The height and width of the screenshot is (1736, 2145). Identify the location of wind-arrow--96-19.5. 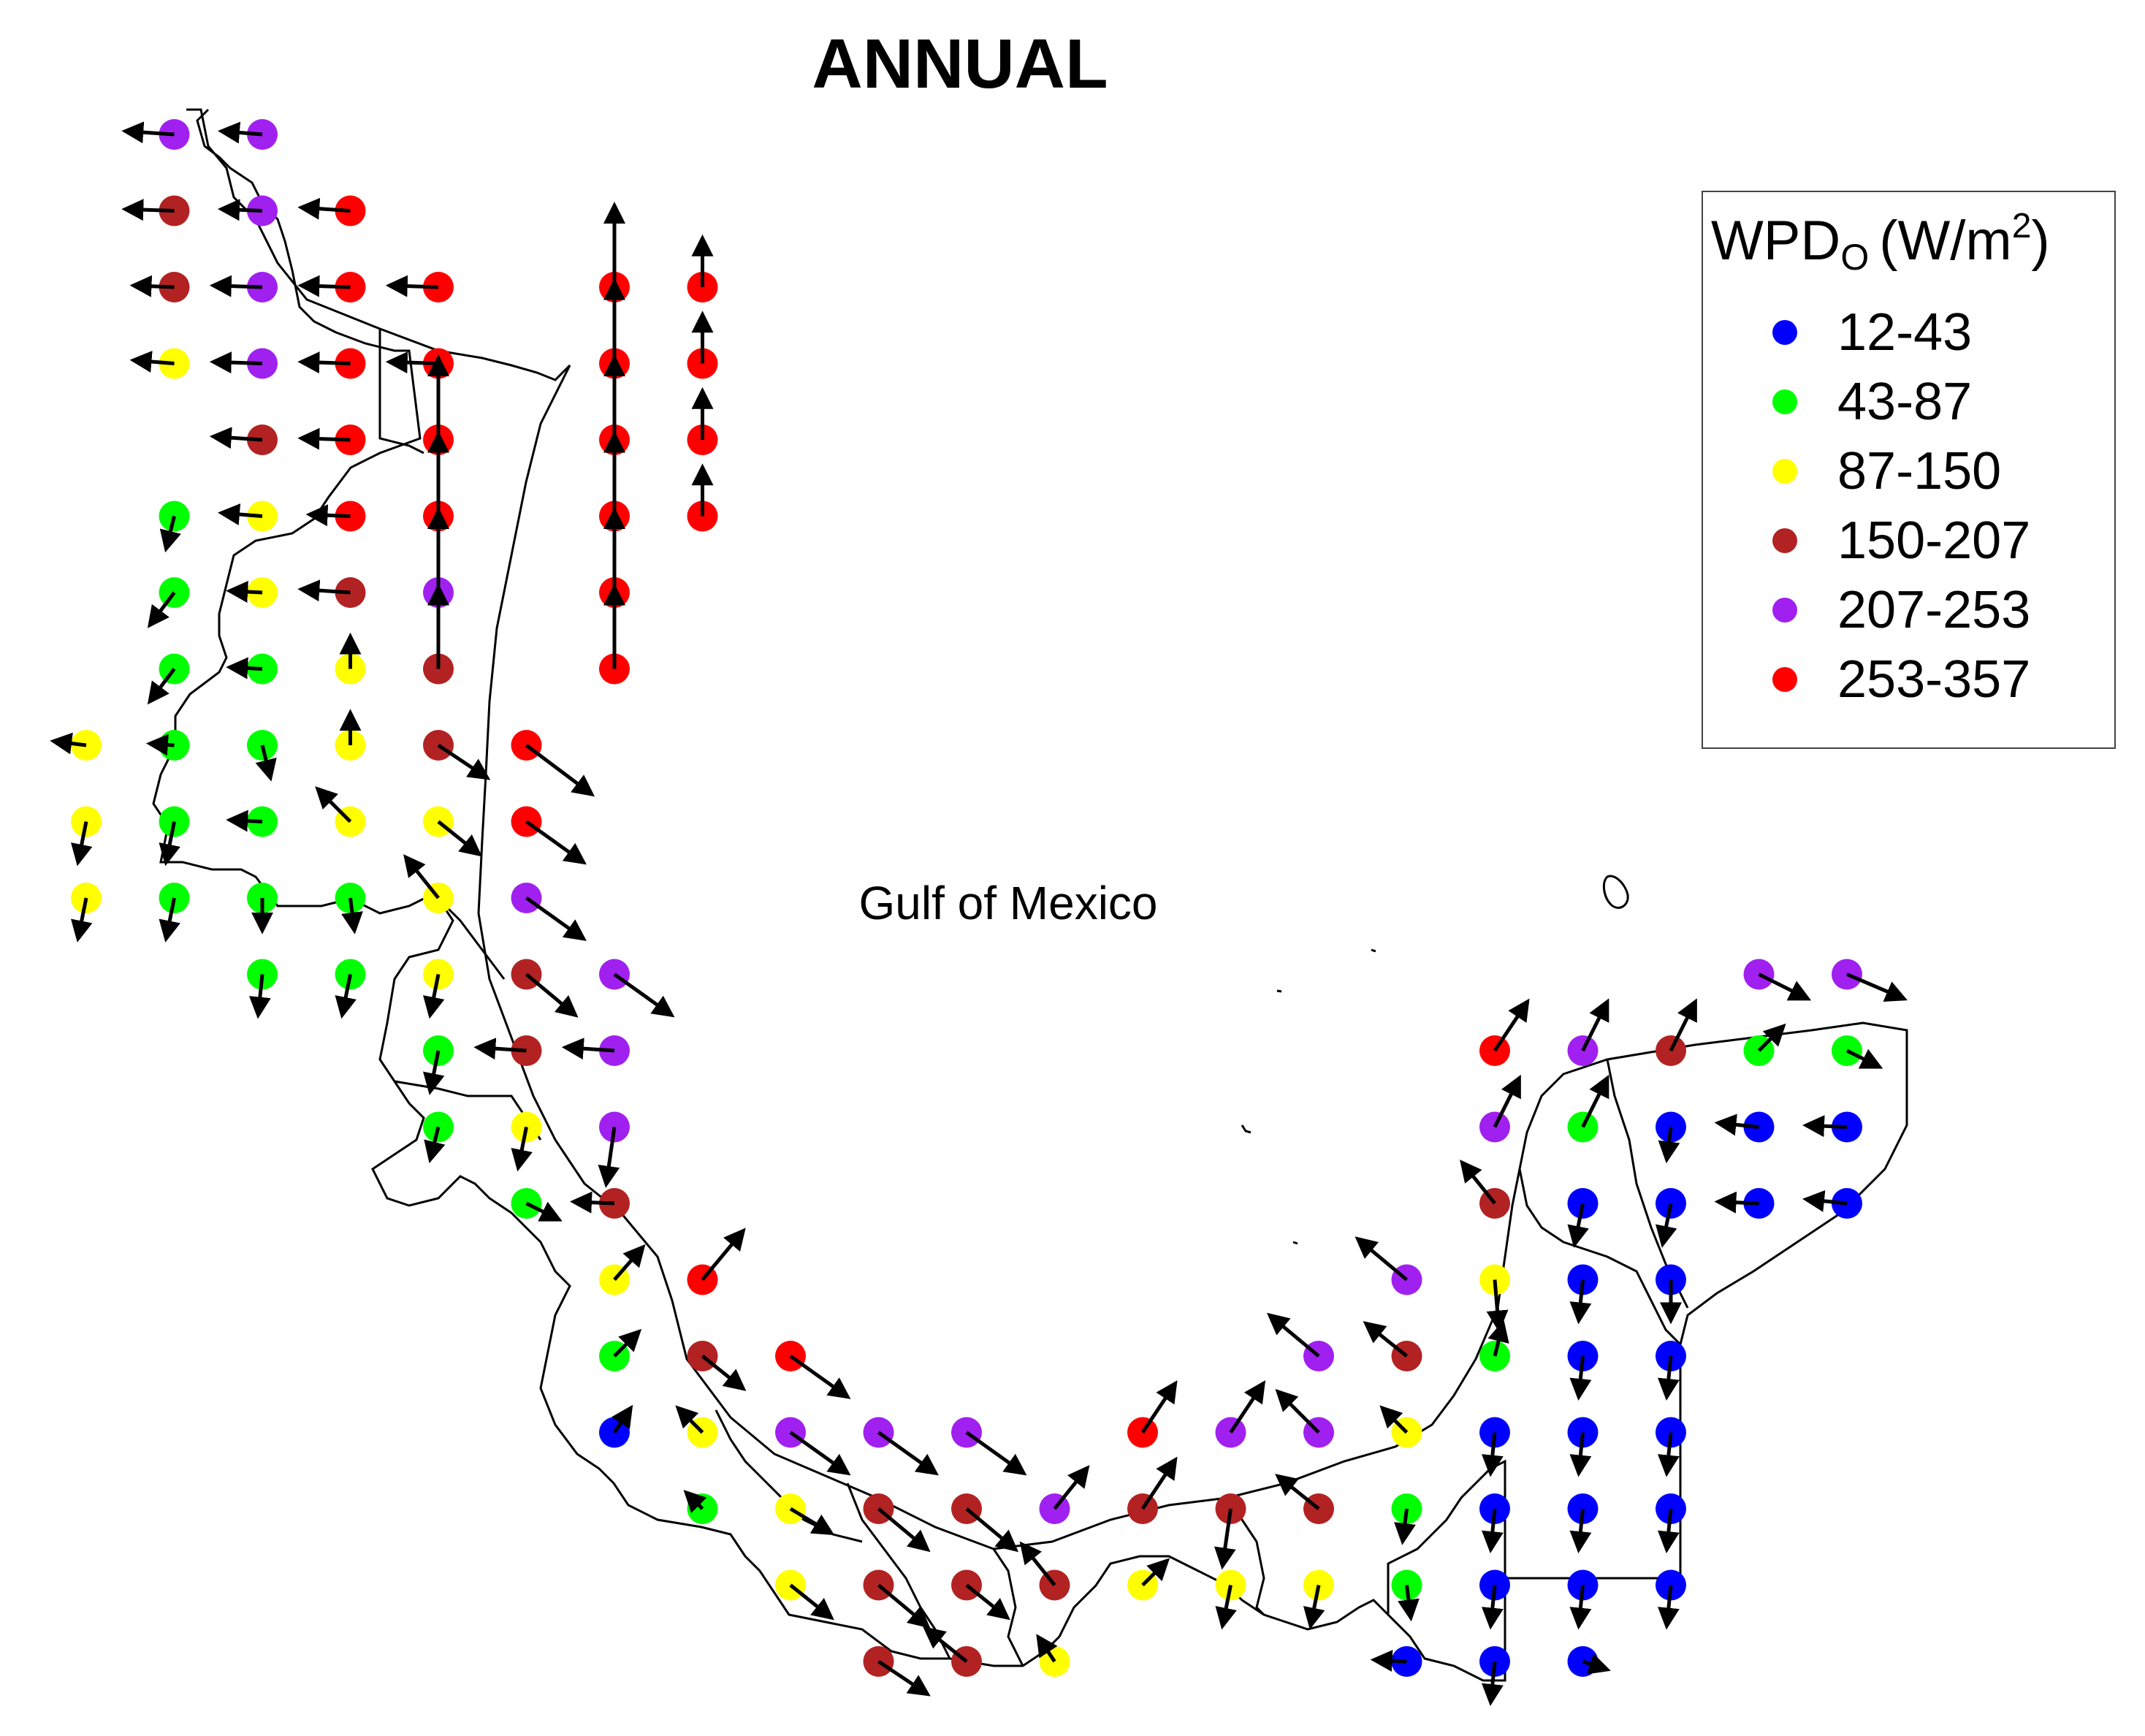
(629, 1263).